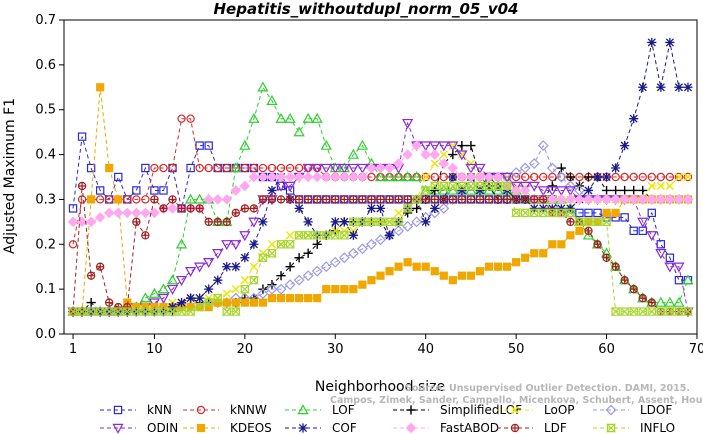 Image resolution: width=703 pixels, height=434 pixels. What do you see at coordinates (632, 410) in the screenshot?
I see `legend-item-ldof: LDOF` at bounding box center [632, 410].